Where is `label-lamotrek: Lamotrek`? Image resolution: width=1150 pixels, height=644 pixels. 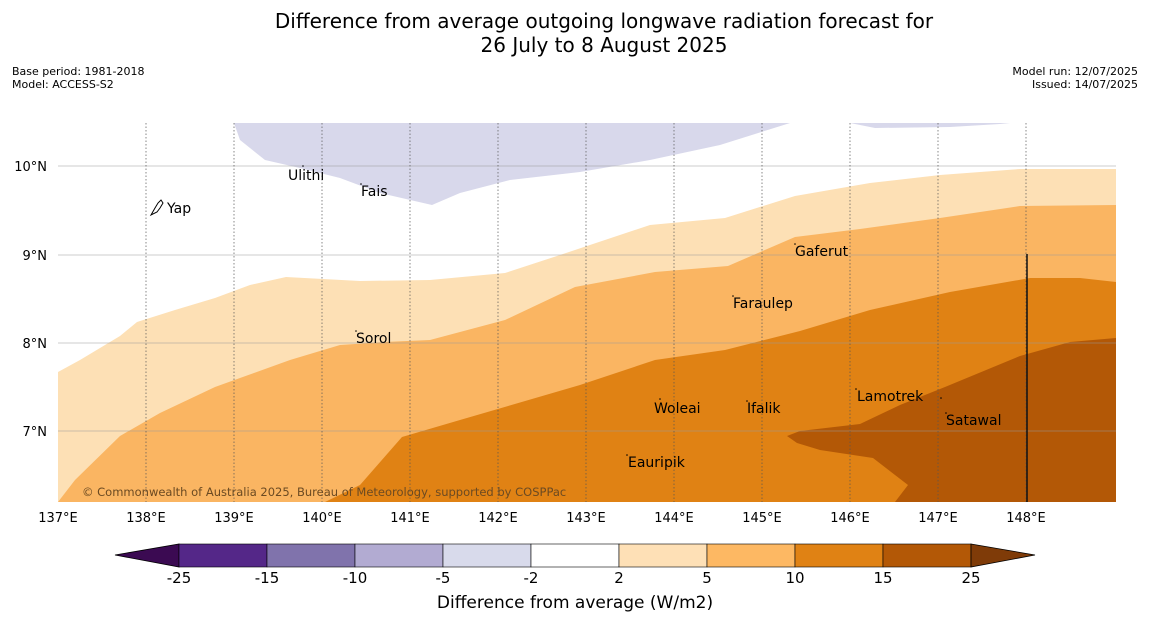 label-lamotrek: Lamotrek is located at coordinates (890, 397).